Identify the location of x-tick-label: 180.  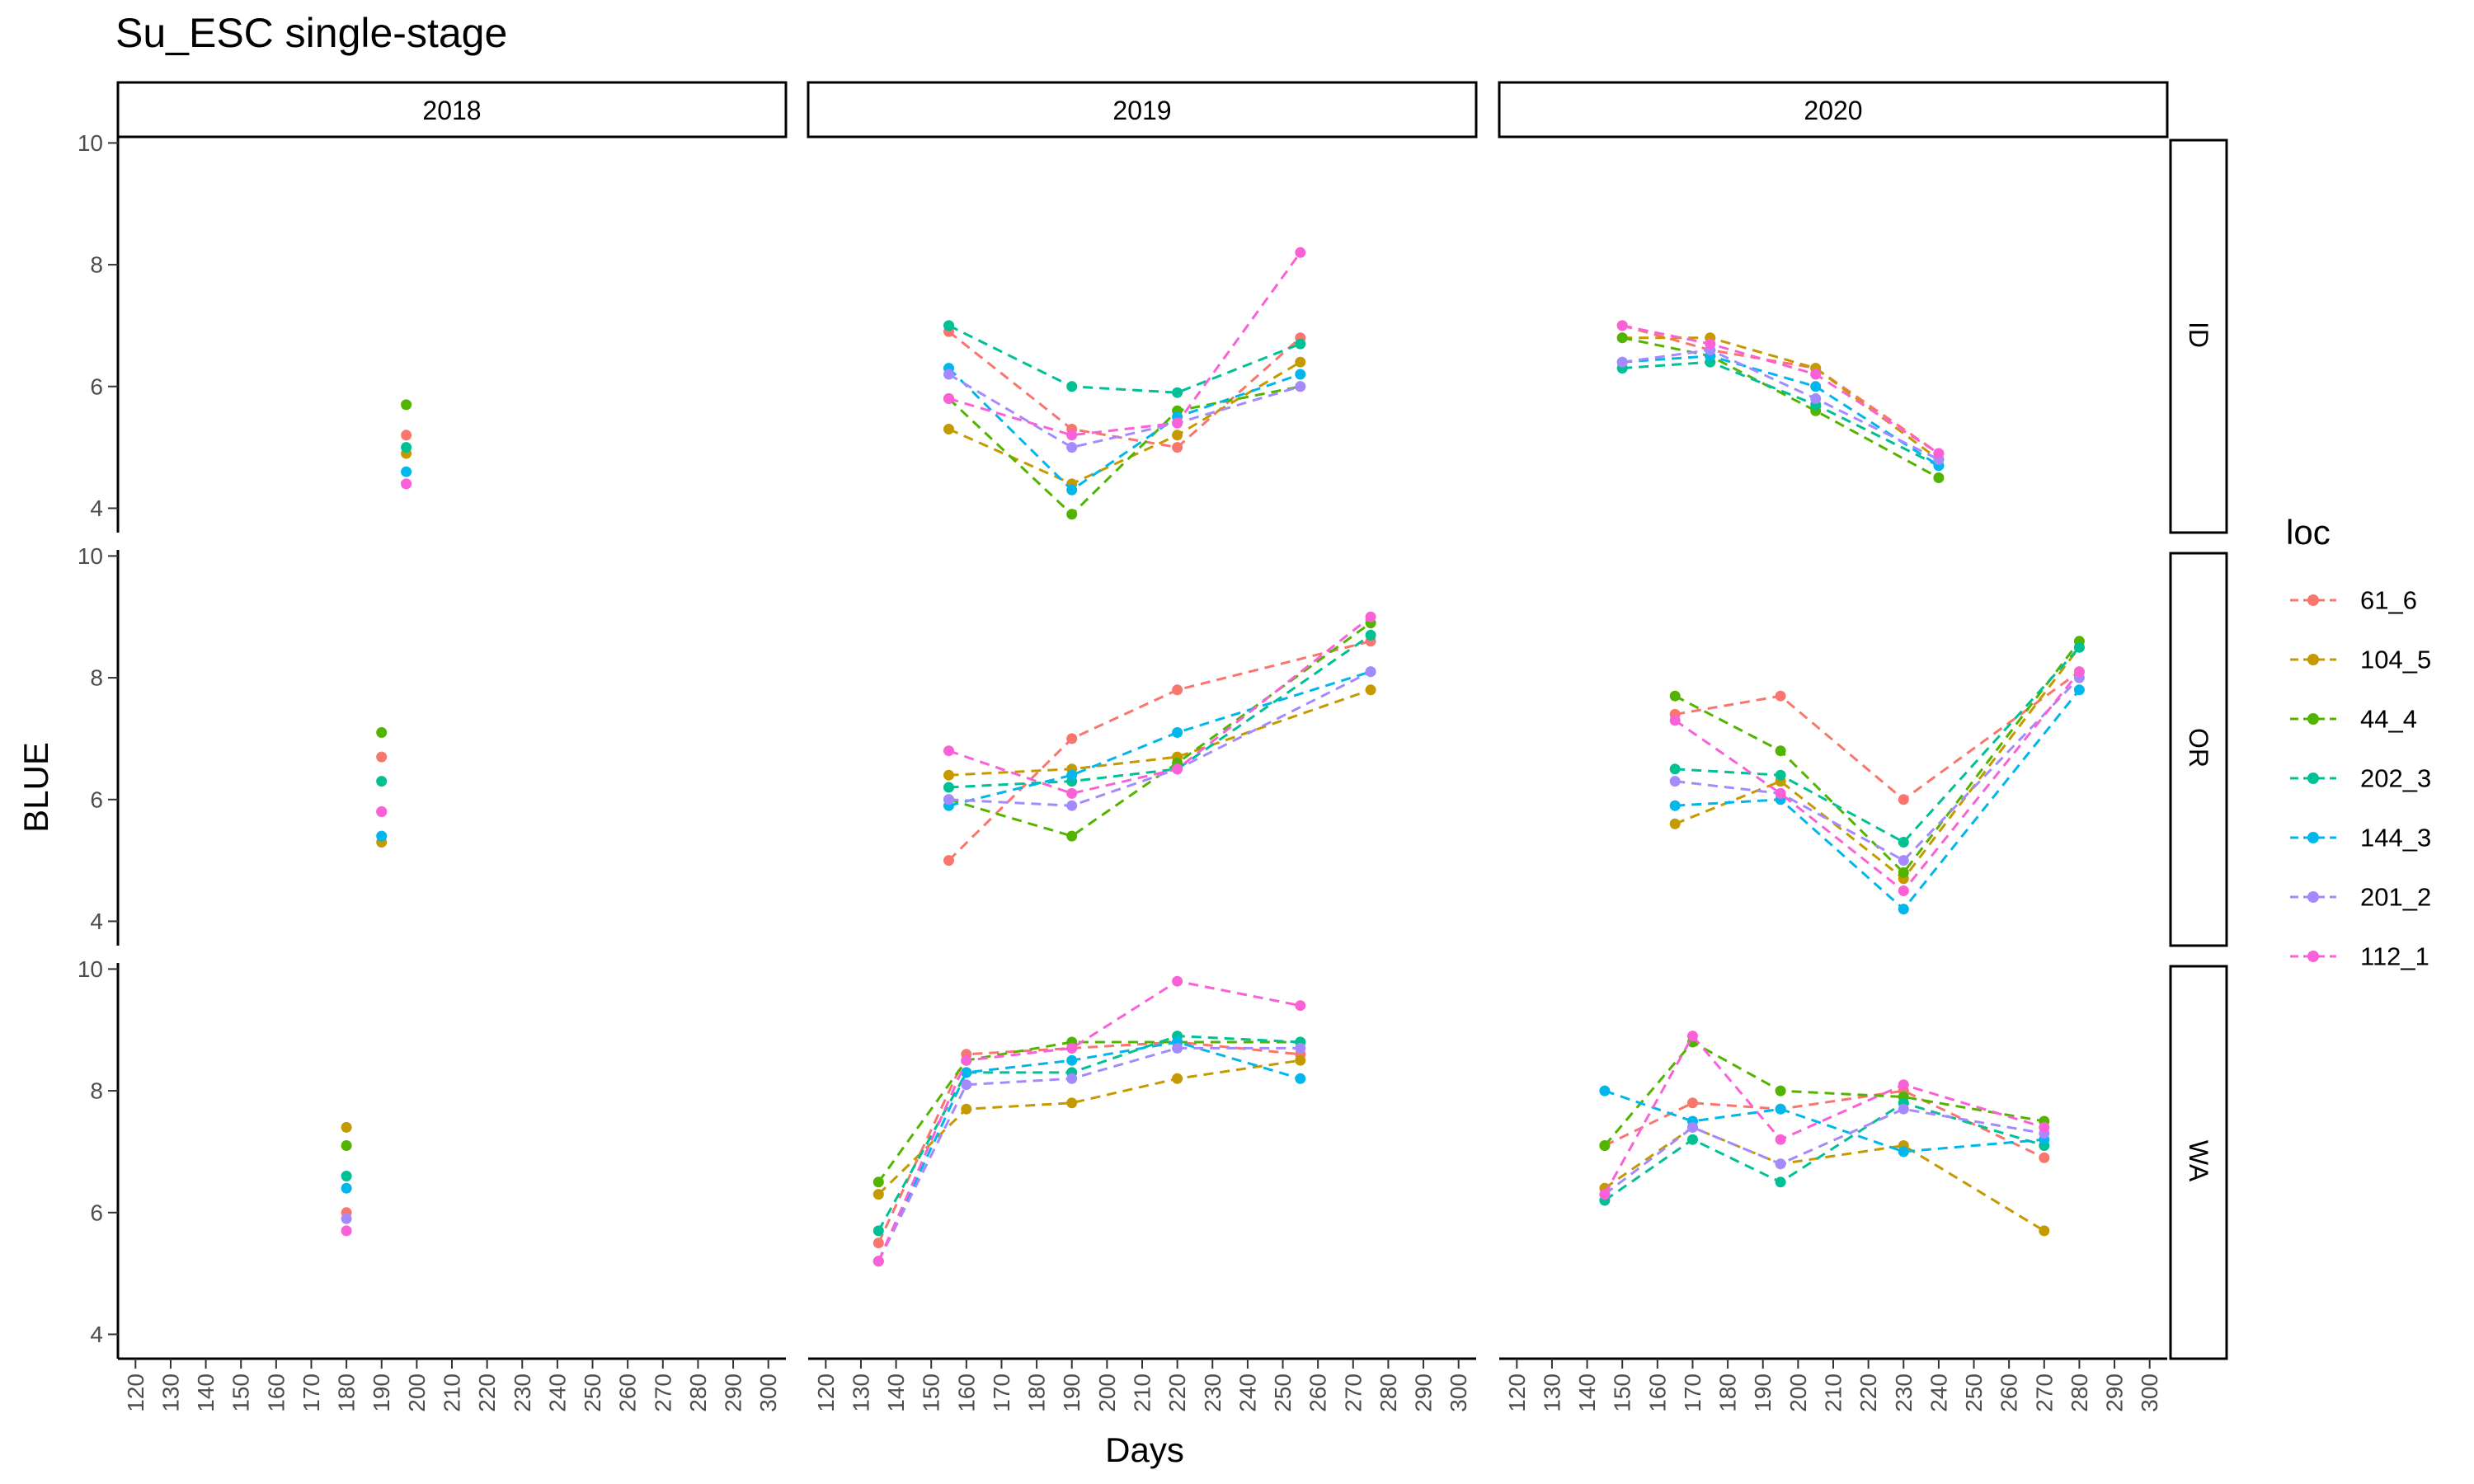
(1037, 1393).